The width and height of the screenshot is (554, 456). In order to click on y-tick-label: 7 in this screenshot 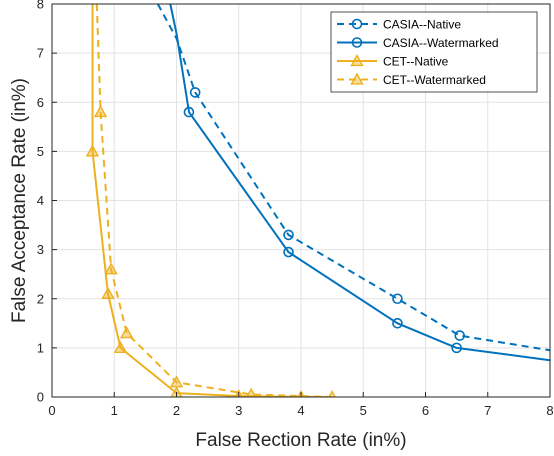, I will do `click(40, 53)`.